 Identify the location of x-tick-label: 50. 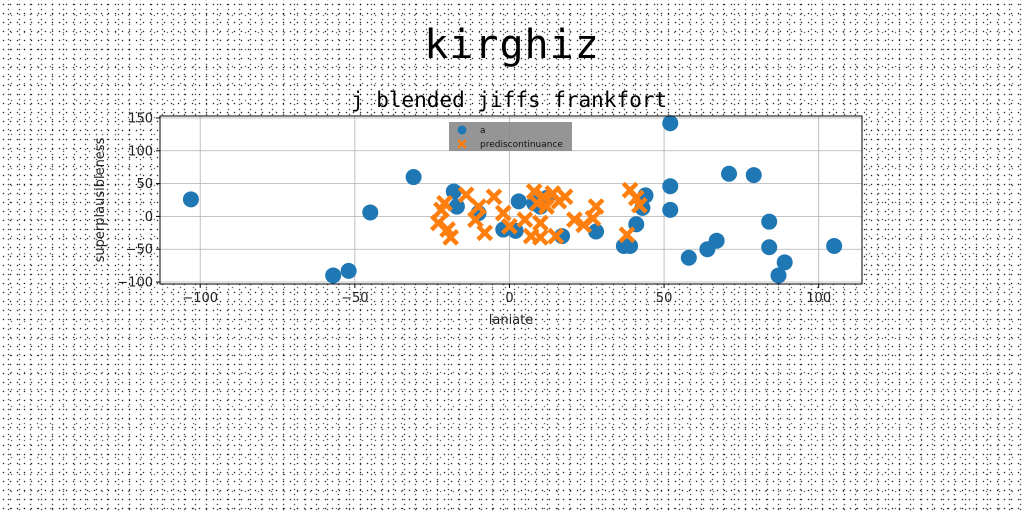
(664, 298).